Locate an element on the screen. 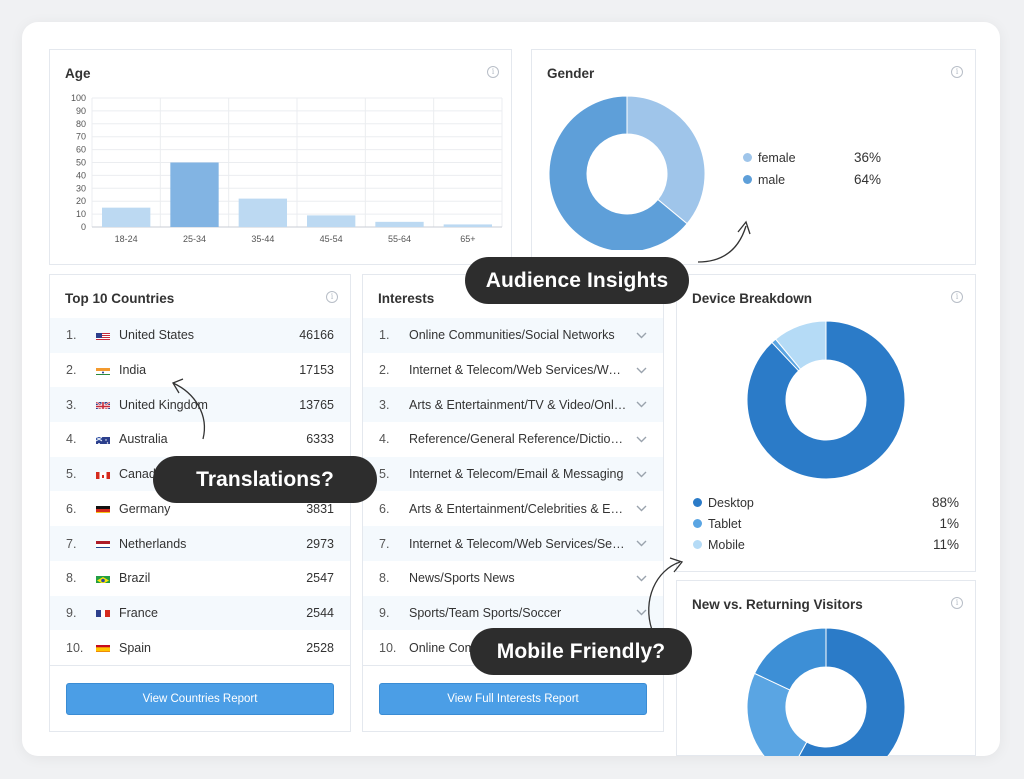 Image resolution: width=1024 pixels, height=779 pixels. translations-arrow is located at coordinates (188, 409).